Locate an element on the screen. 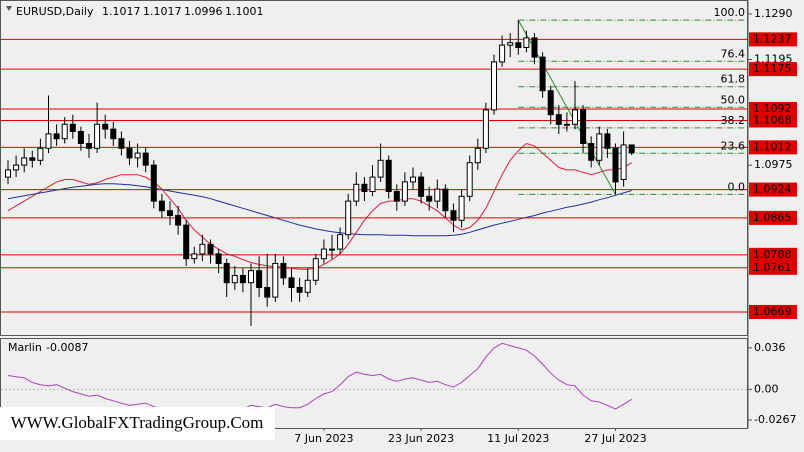 The height and width of the screenshot is (452, 804). header-high: 1.1017 is located at coordinates (162, 11).